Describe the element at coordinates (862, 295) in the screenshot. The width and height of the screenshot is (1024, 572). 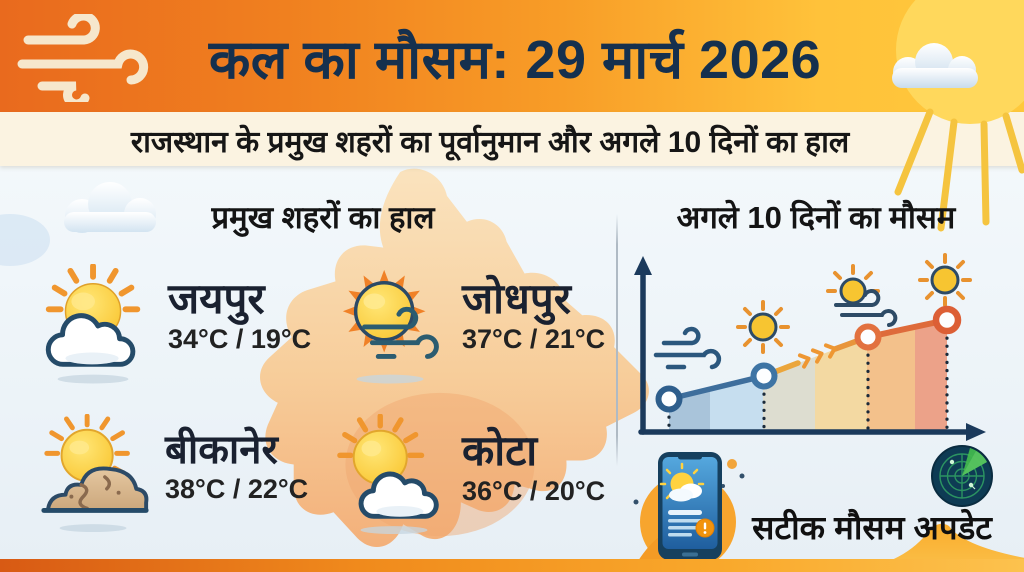
I see `sun-wind-icon` at that location.